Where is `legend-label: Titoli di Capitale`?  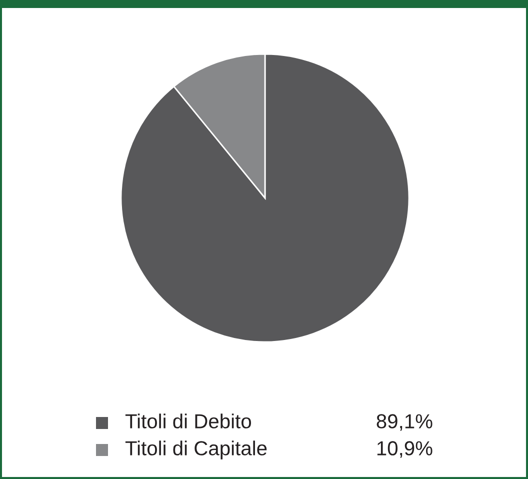
legend-label: Titoli di Capitale is located at coordinates (196, 450).